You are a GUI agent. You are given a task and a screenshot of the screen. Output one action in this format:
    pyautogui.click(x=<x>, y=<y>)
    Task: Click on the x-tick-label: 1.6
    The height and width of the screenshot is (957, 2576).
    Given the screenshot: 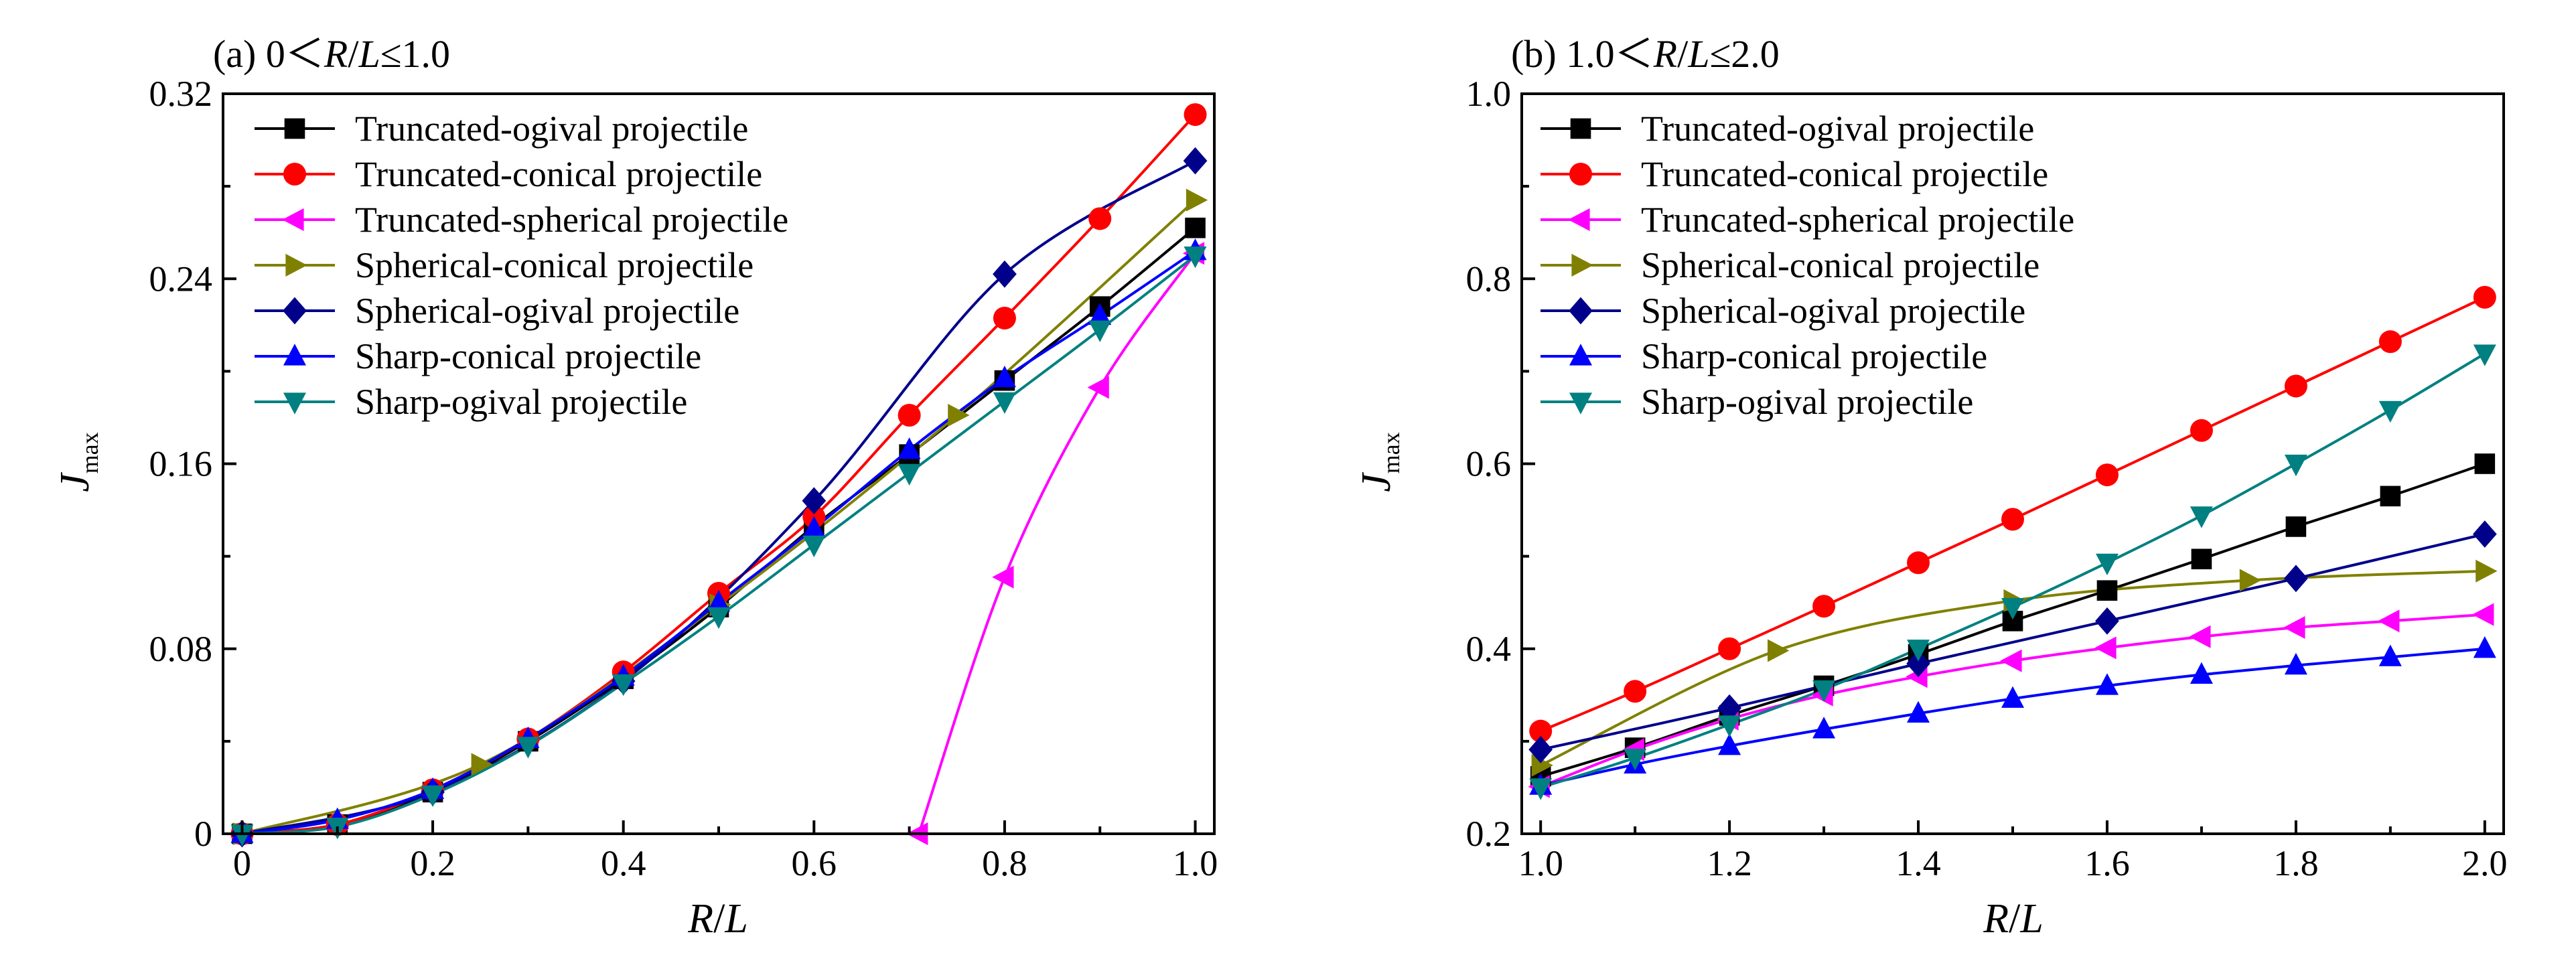 What is the action you would take?
    pyautogui.click(x=2107, y=863)
    